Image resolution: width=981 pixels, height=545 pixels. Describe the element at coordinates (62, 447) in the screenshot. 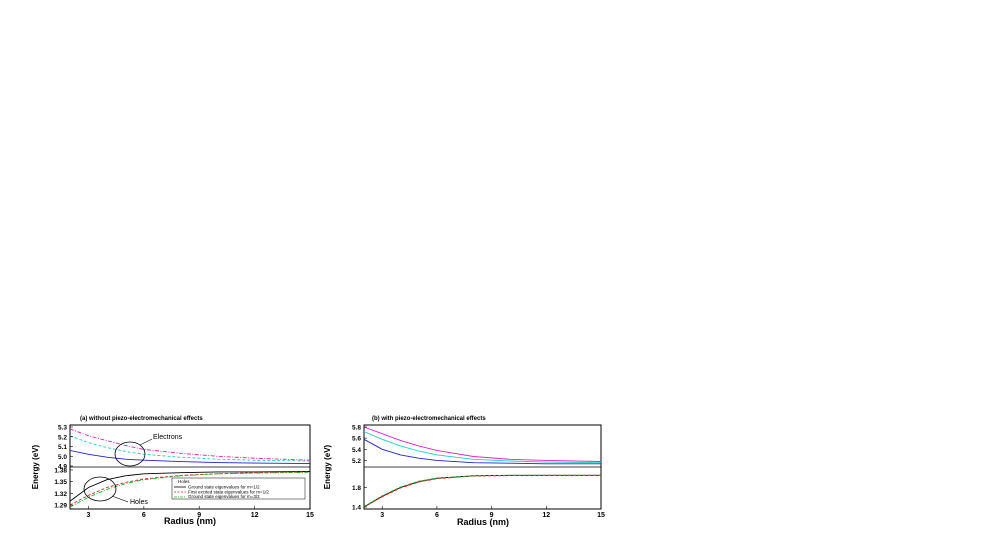

I see `y-tick-label-a-upper-3: 5.1` at that location.